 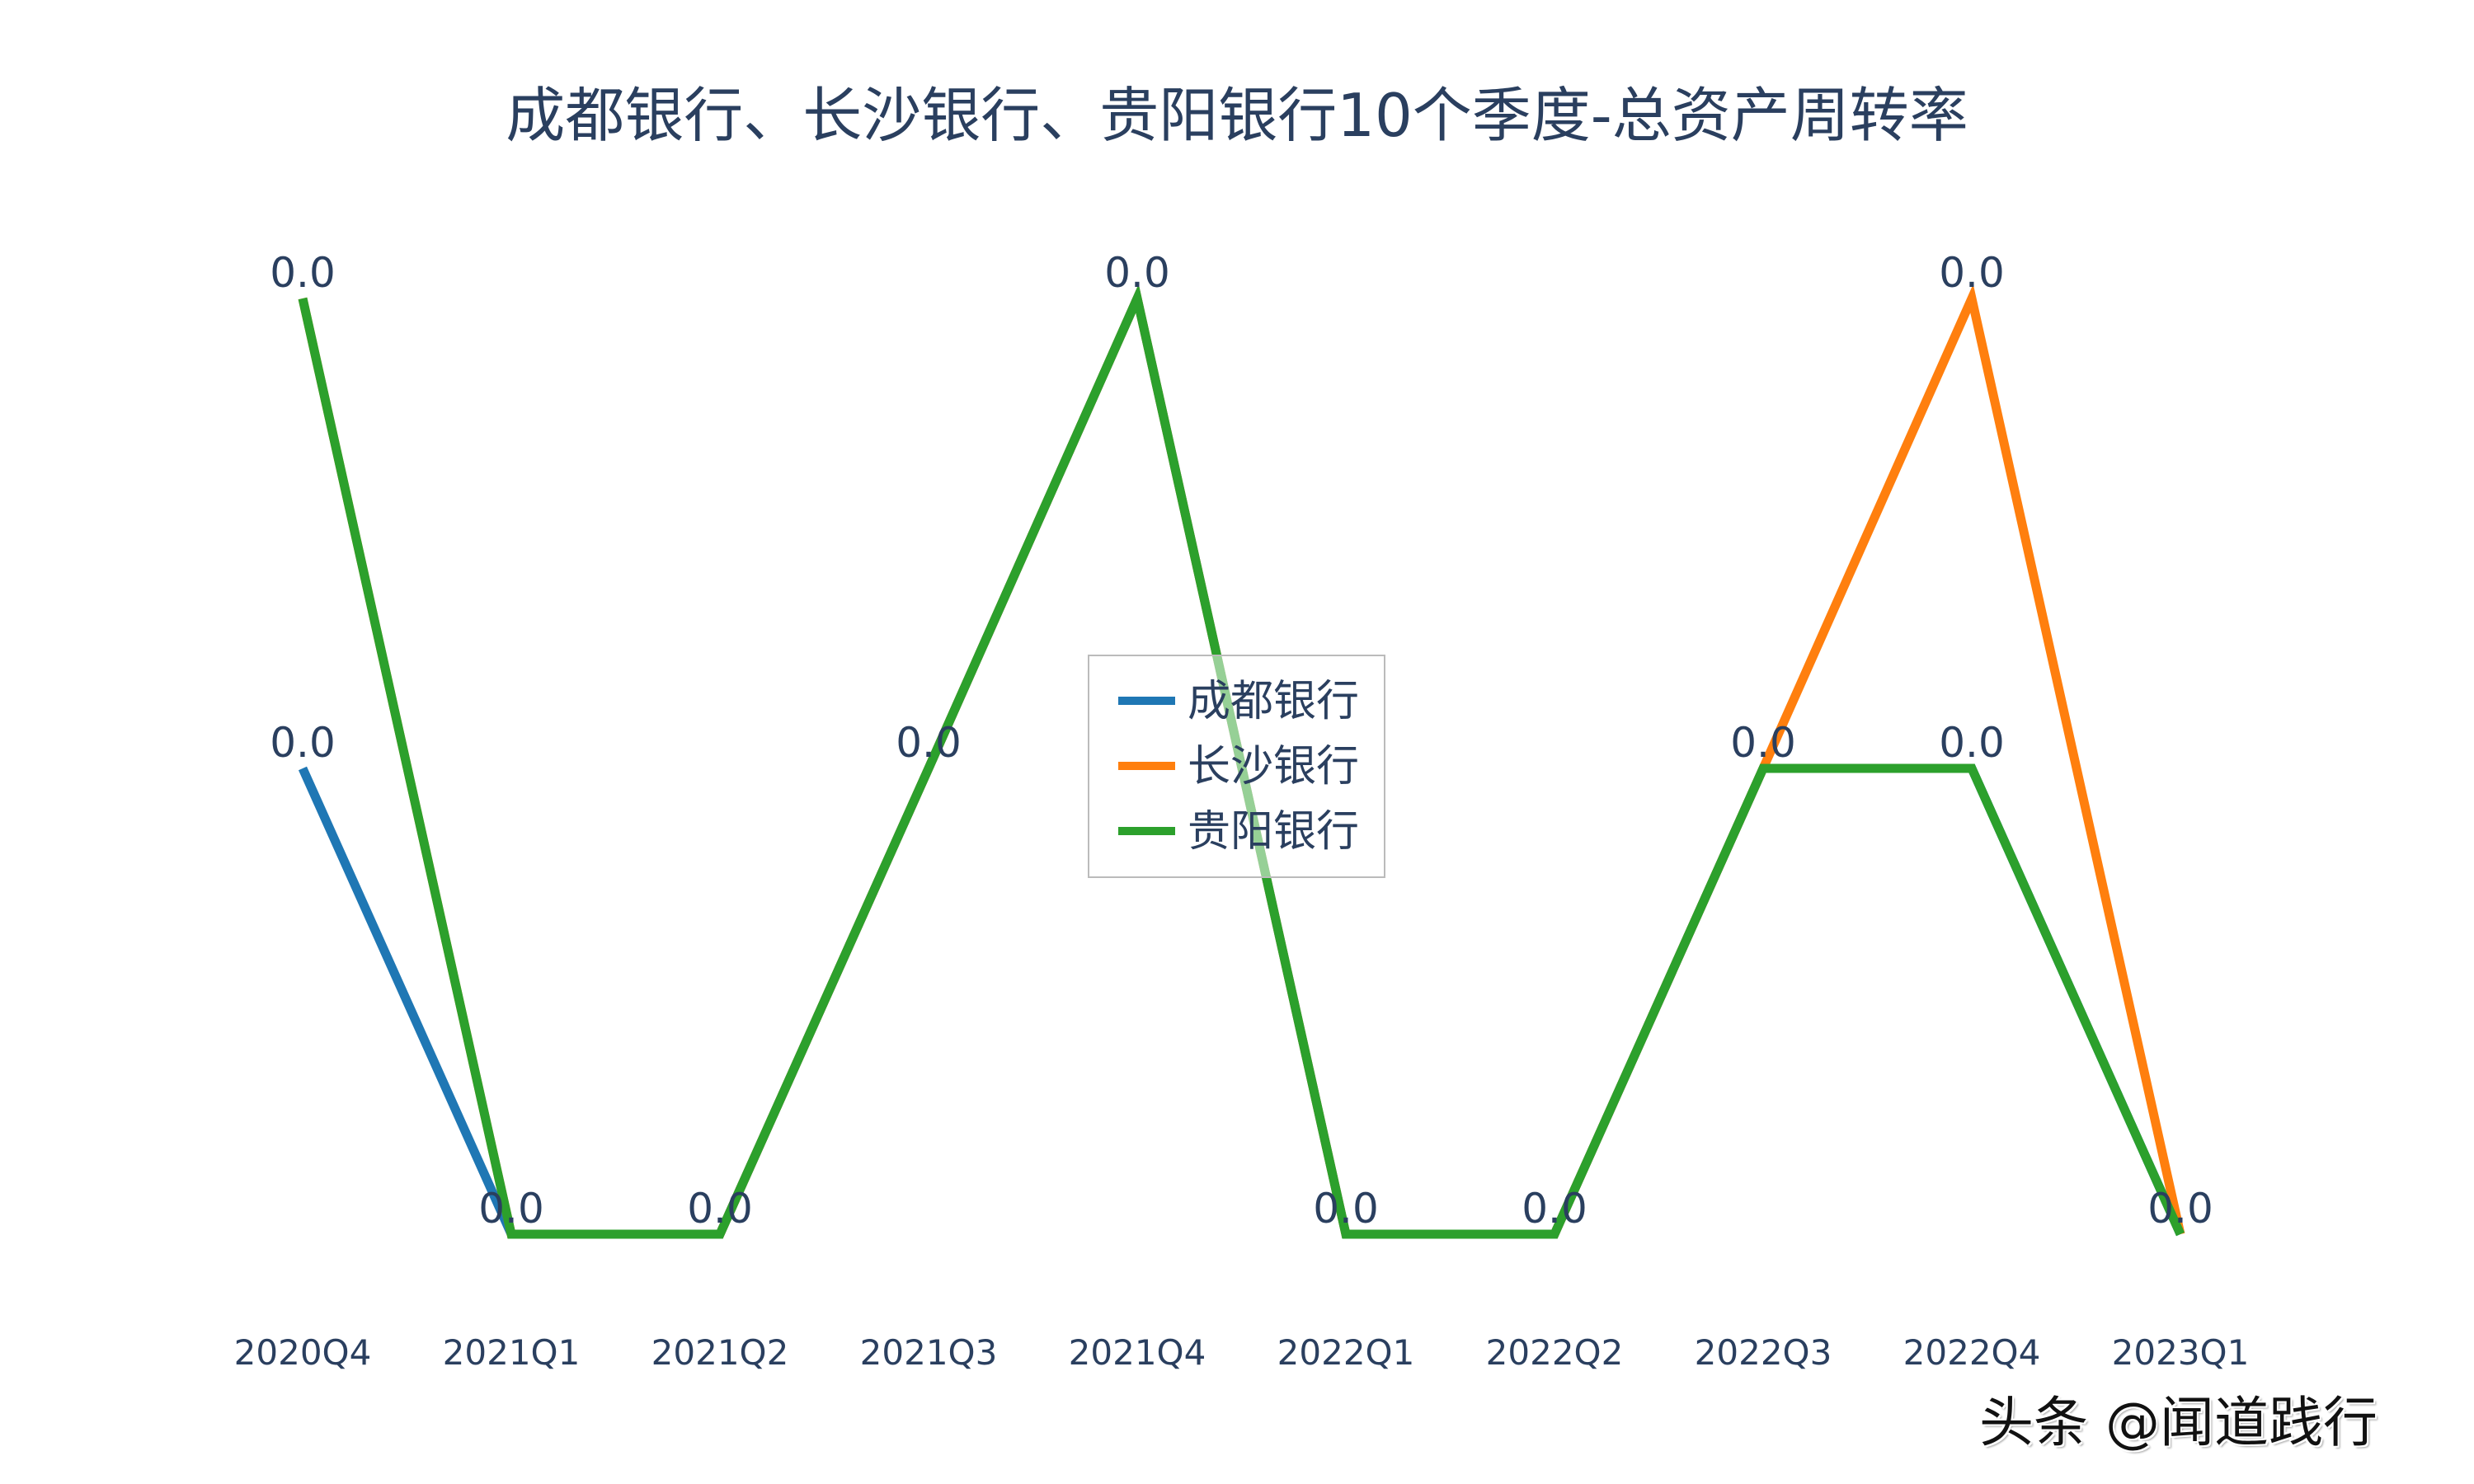 I want to click on legend-label-changsha: 长沙银行, so click(x=1273, y=766).